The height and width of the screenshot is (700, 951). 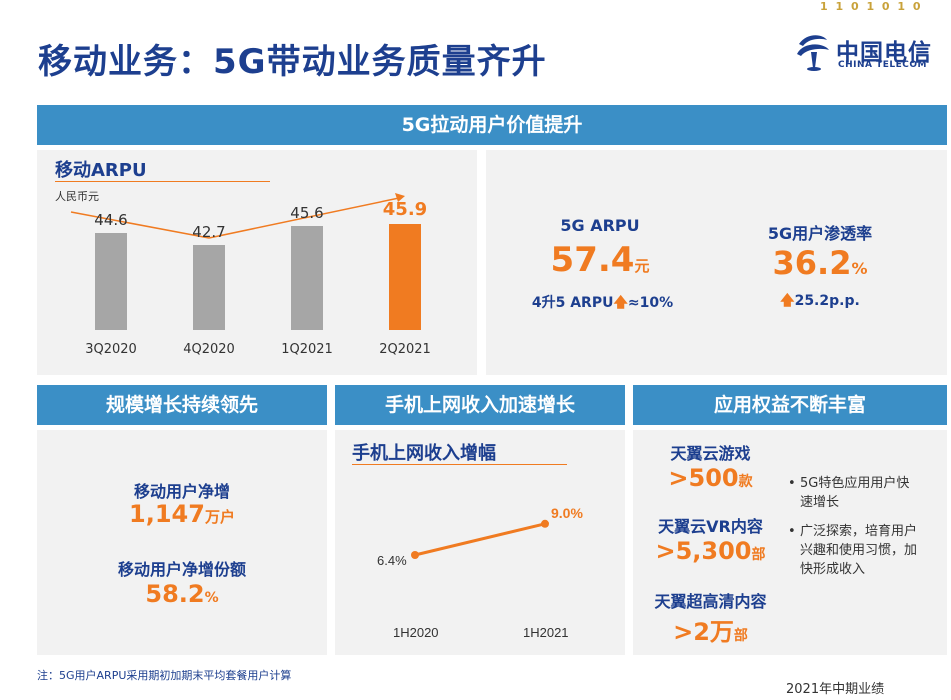 What do you see at coordinates (164, 675) in the screenshot?
I see `footer-note: 注：5G用户ARPU采用期初加期末平均套餐用户计算` at bounding box center [164, 675].